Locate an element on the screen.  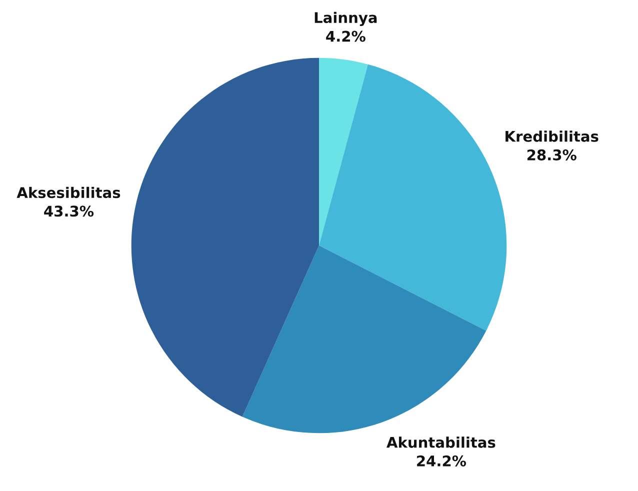
slice-label: Lainnya is located at coordinates (345, 19).